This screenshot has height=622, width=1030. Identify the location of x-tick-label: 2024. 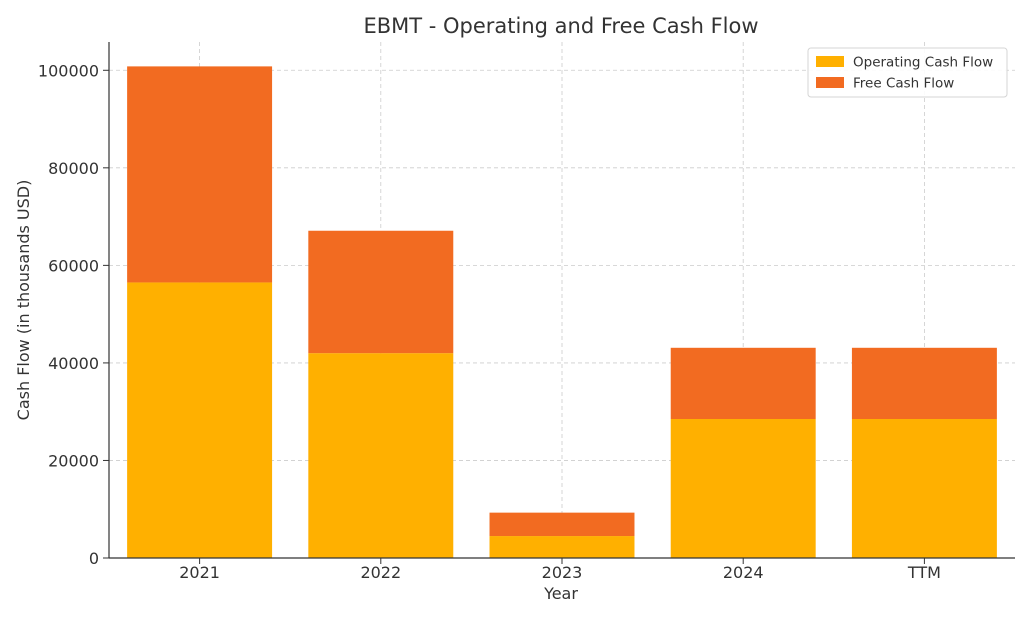
(743, 572).